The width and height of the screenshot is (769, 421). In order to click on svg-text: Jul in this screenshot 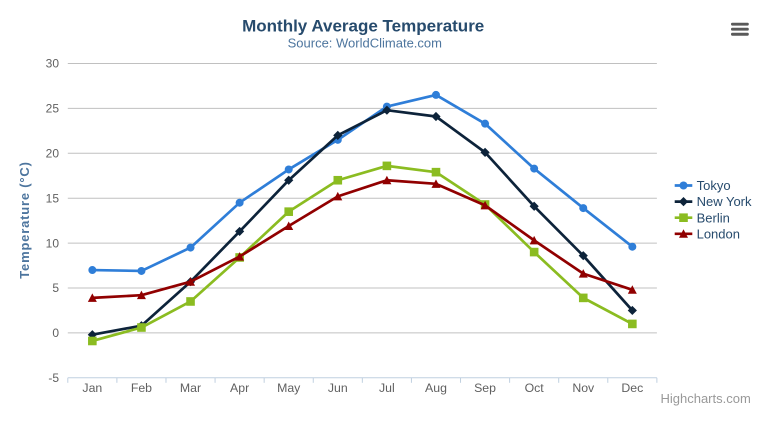, I will do `click(387, 388)`.